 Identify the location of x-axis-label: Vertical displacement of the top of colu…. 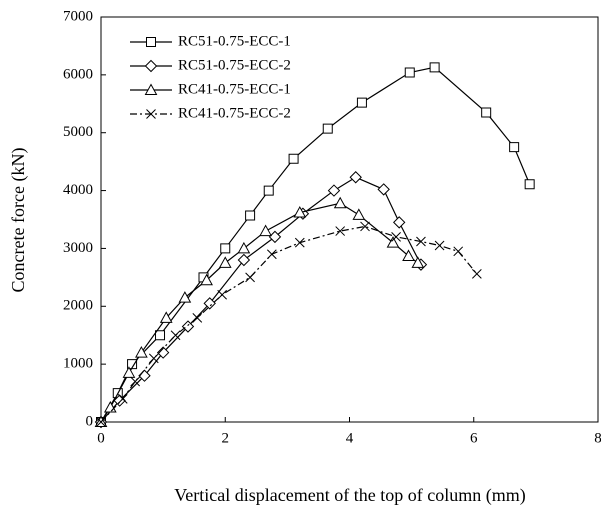
(349, 495).